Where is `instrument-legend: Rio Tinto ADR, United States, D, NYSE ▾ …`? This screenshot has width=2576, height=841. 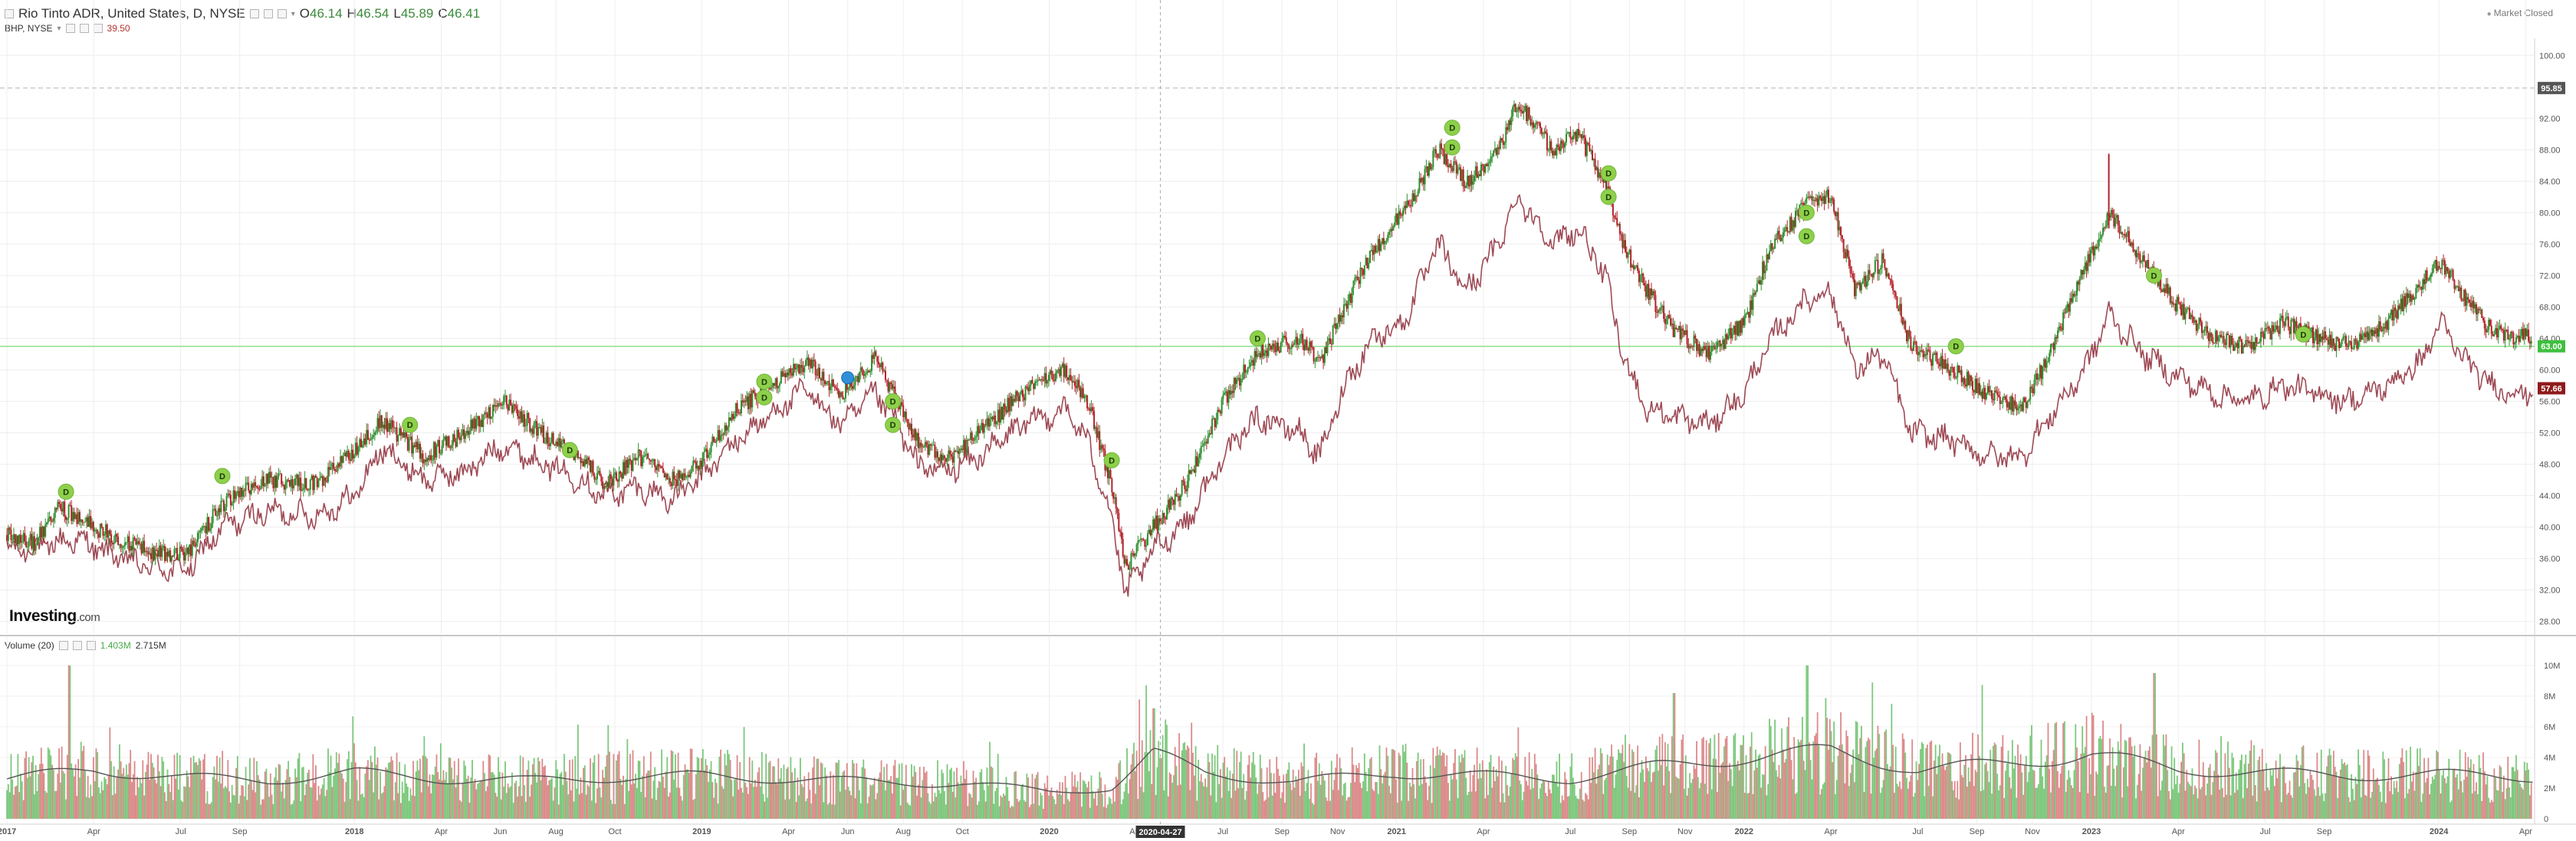 instrument-legend: Rio Tinto ADR, United States, D, NYSE ▾ … is located at coordinates (242, 13).